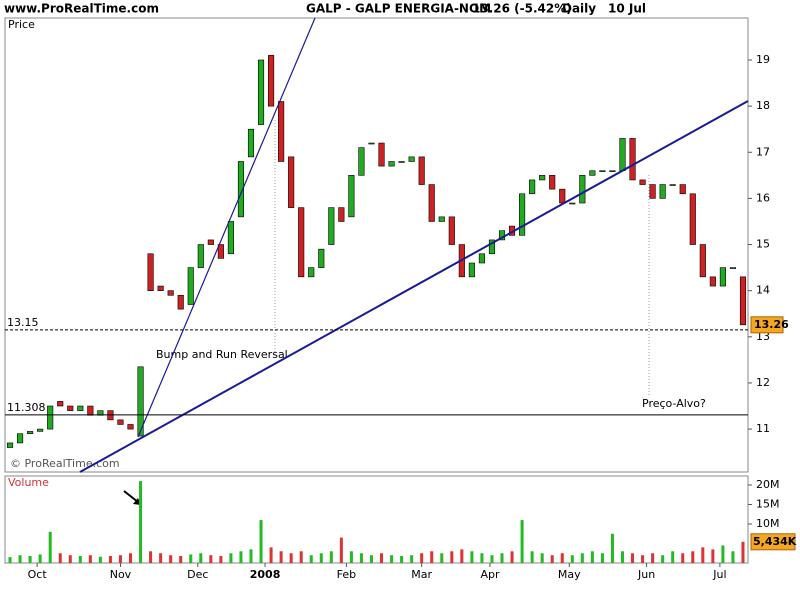 The width and height of the screenshot is (800, 600). I want to click on volume-panel, so click(376, 519).